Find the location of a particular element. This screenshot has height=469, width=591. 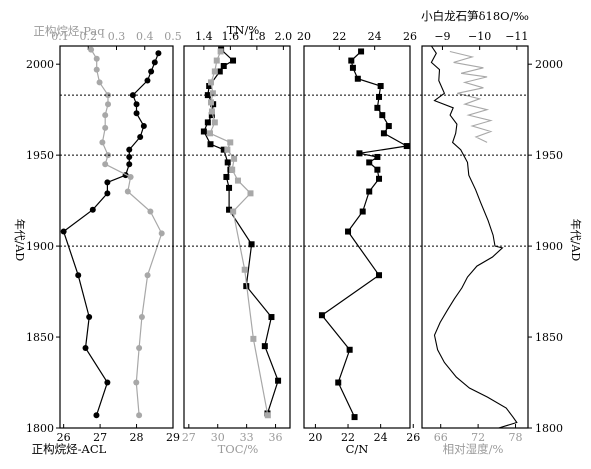

left-y-tick-label: 1850 is located at coordinates (40, 337).